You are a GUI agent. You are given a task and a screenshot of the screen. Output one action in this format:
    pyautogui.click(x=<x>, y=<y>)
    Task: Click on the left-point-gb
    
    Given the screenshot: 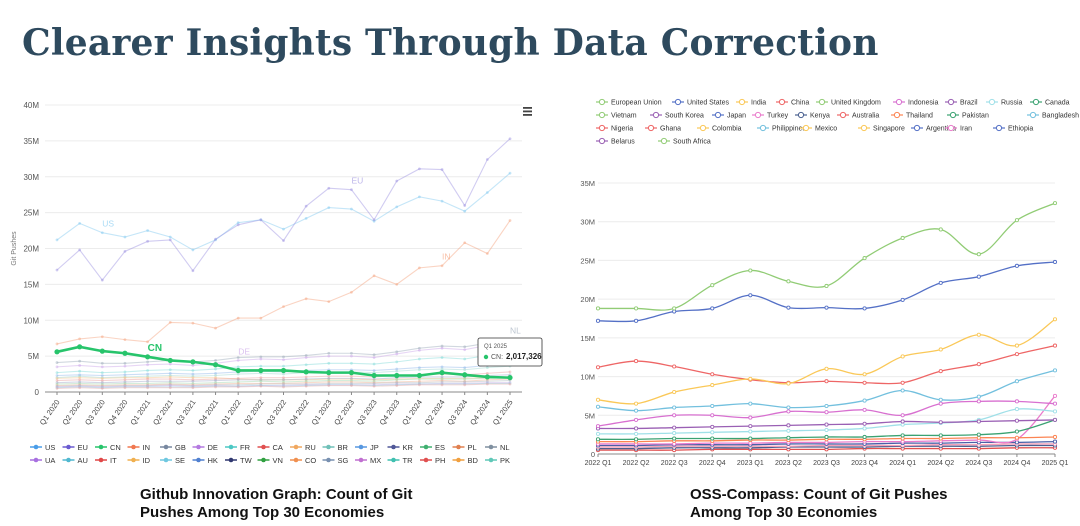 What is the action you would take?
    pyautogui.click(x=261, y=357)
    